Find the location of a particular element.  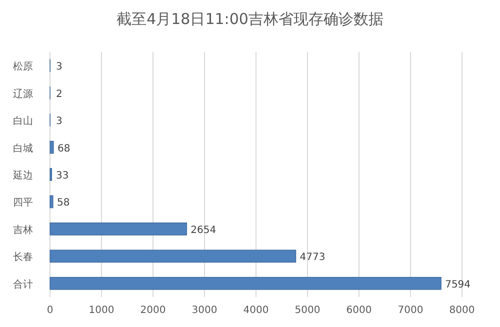

y-tick-label: 吉林 is located at coordinates (23, 230).